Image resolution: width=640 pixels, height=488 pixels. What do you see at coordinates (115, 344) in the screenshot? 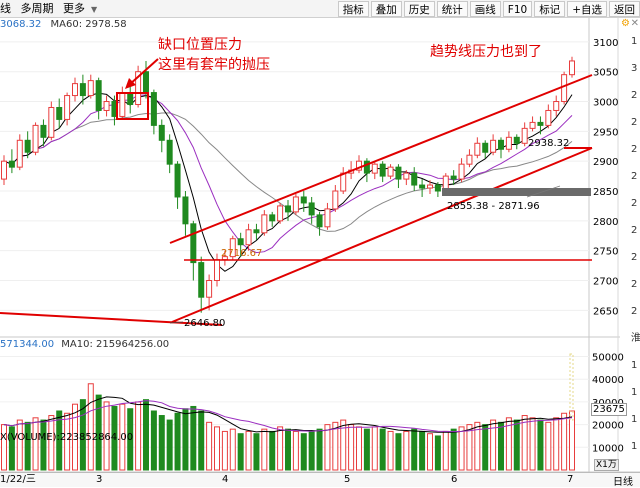
I see `vol-ma10: MA10: 215964256.00` at bounding box center [115, 344].